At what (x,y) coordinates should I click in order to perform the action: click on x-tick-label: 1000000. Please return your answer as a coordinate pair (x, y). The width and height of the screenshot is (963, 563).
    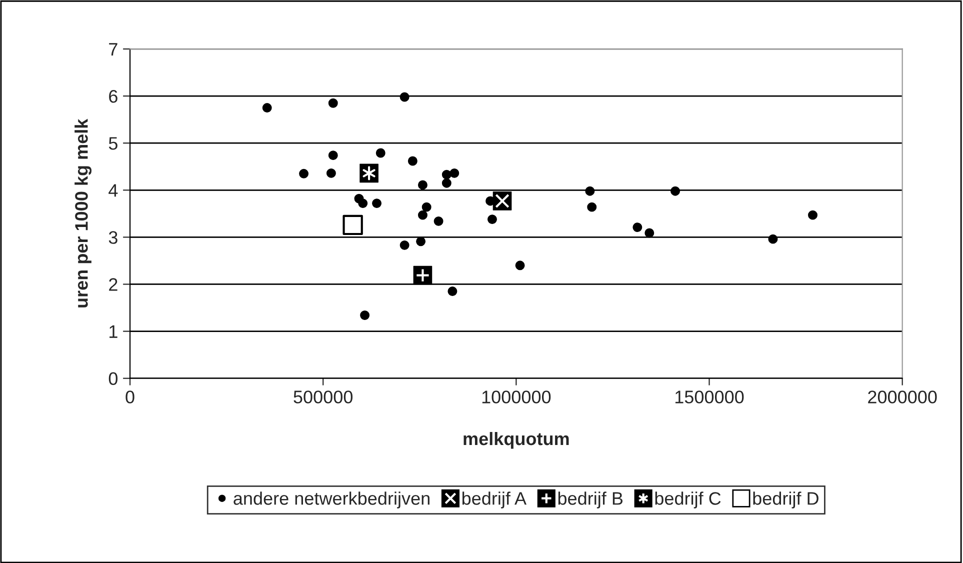
    Looking at the image, I should click on (516, 397).